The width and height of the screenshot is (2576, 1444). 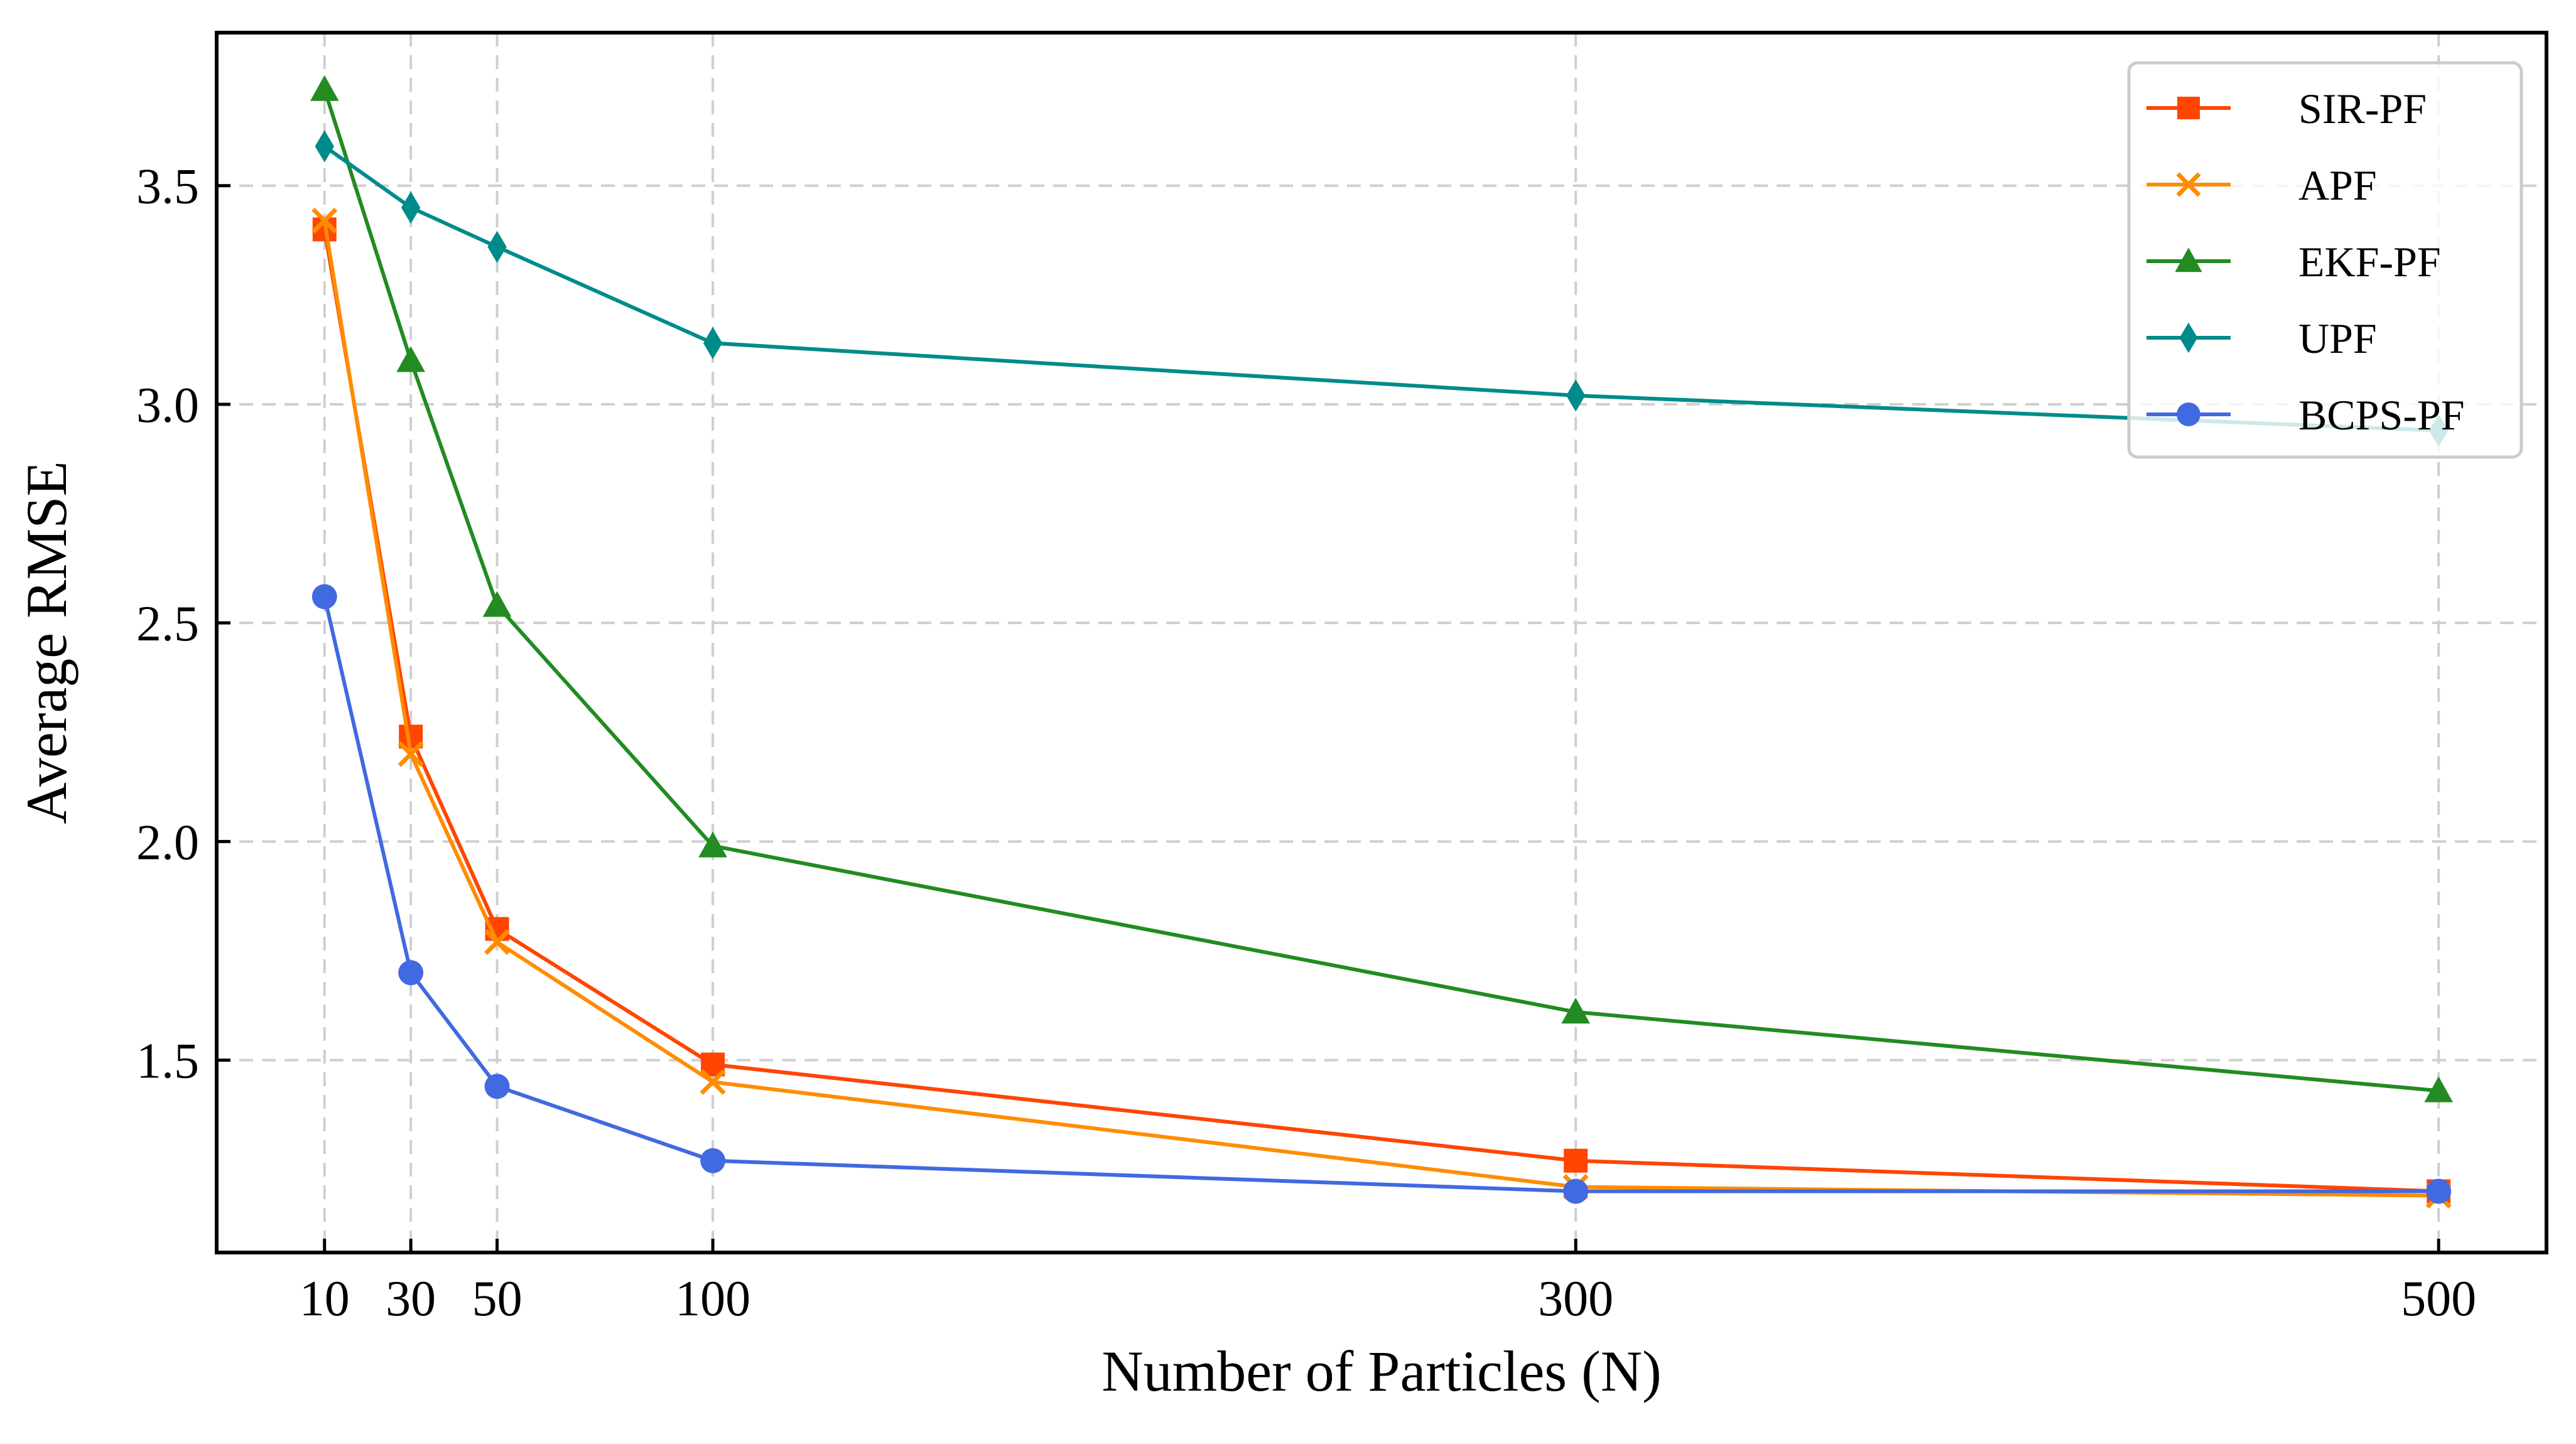 I want to click on legend-item-bcps-pf: BCPS-PF, so click(x=2305, y=415).